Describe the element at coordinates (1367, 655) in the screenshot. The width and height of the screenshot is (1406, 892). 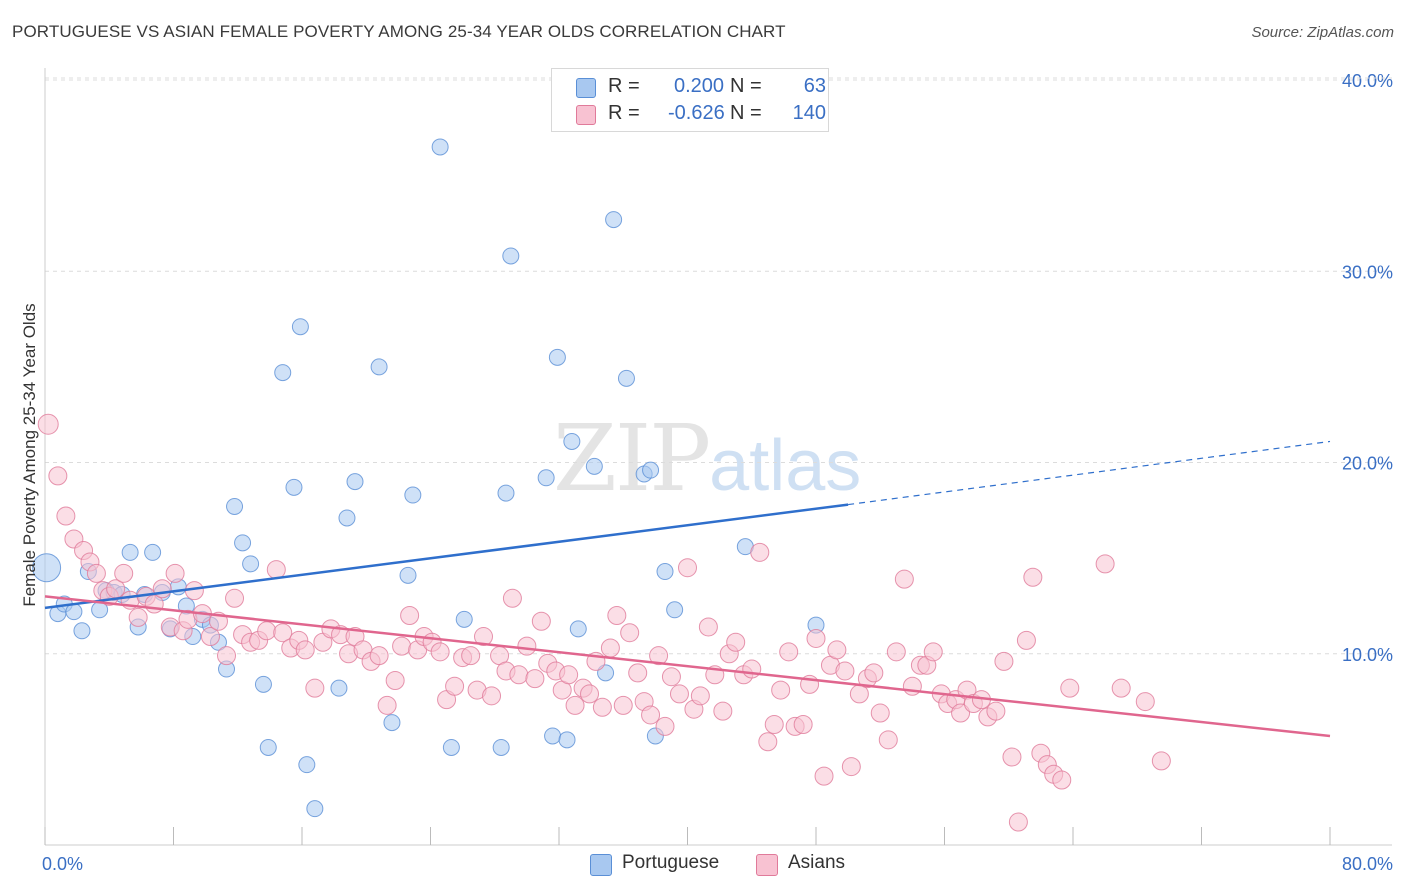
I see `y-tick-label: 10.0%` at that location.